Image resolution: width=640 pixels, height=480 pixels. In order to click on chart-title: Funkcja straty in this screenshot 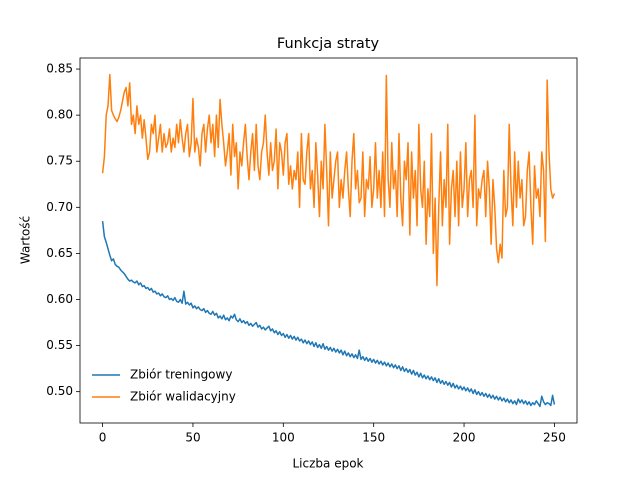, I will do `click(328, 44)`.